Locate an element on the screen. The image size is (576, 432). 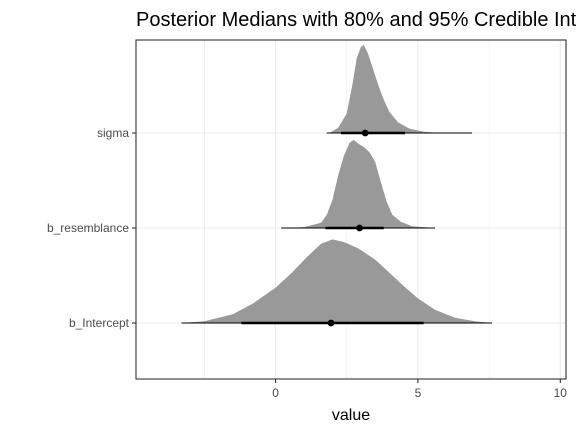
x-tick-label-2: 10 is located at coordinates (561, 393).